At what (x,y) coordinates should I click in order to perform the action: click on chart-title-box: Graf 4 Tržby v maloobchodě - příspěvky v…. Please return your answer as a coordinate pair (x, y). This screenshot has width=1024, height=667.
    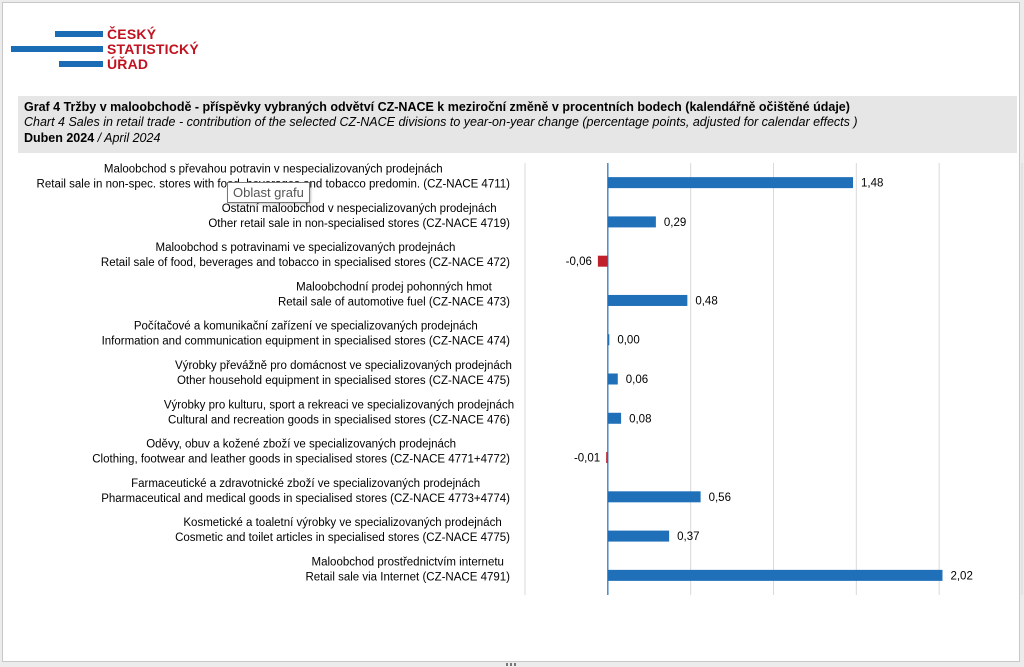
    Looking at the image, I should click on (517, 124).